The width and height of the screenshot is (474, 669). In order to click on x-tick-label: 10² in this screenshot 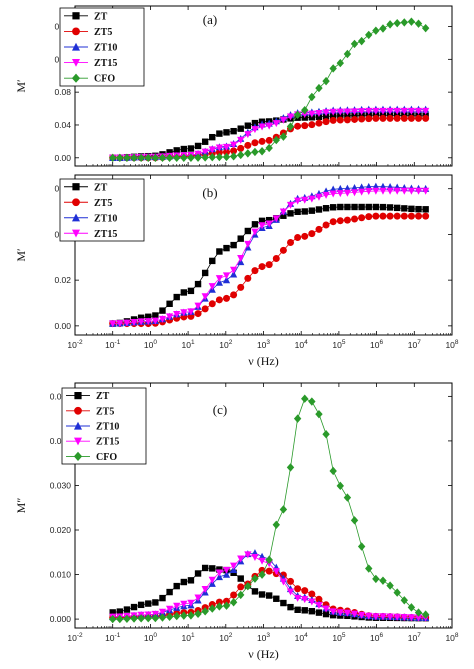, I will do `click(225, 344)`.